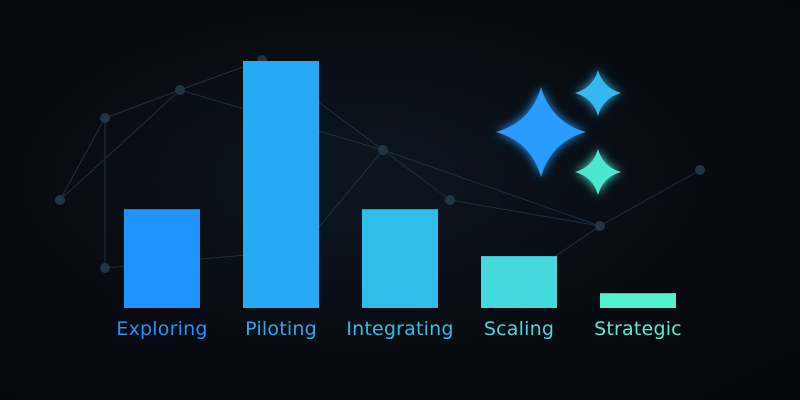 This screenshot has height=400, width=800. I want to click on bar-strategic, so click(638, 300).